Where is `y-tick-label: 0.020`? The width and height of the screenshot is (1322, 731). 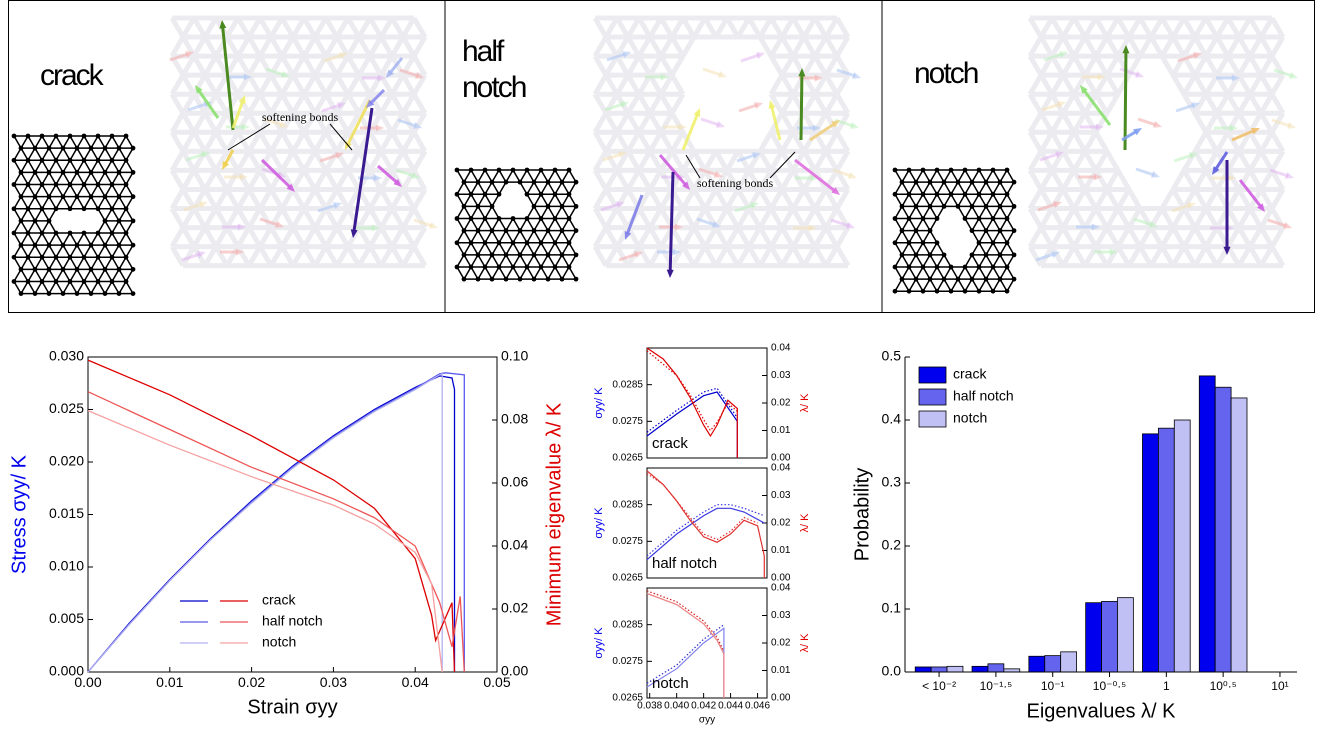 y-tick-label: 0.020 is located at coordinates (66, 461).